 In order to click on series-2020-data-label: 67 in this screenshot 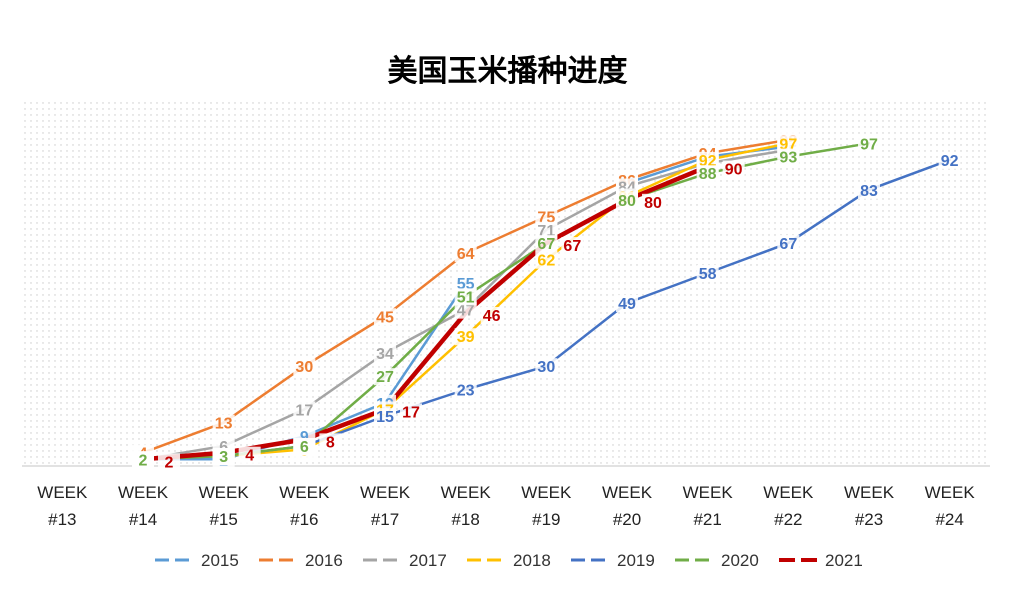, I will do `click(546, 244)`.